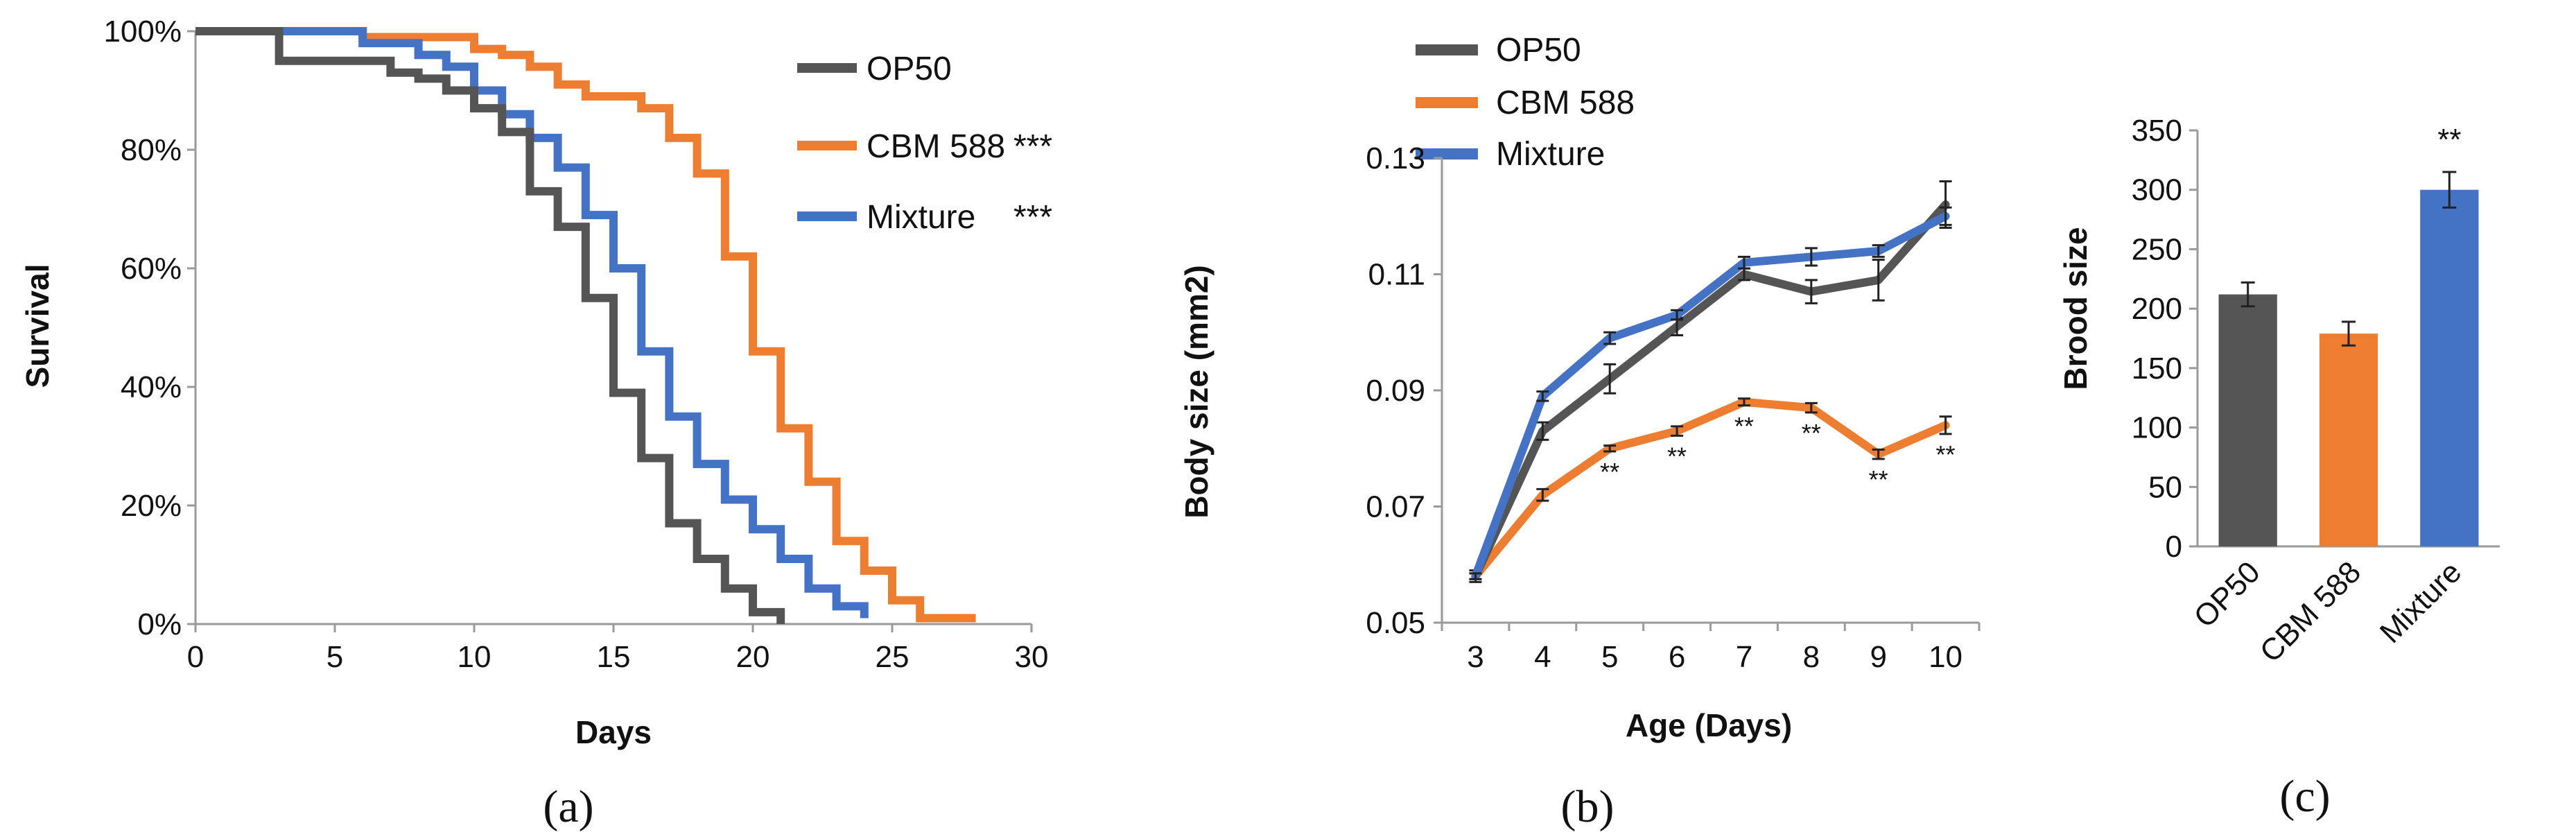  Describe the element at coordinates (1395, 507) in the screenshot. I see `body-size-y-tick-label: 0.07` at that location.